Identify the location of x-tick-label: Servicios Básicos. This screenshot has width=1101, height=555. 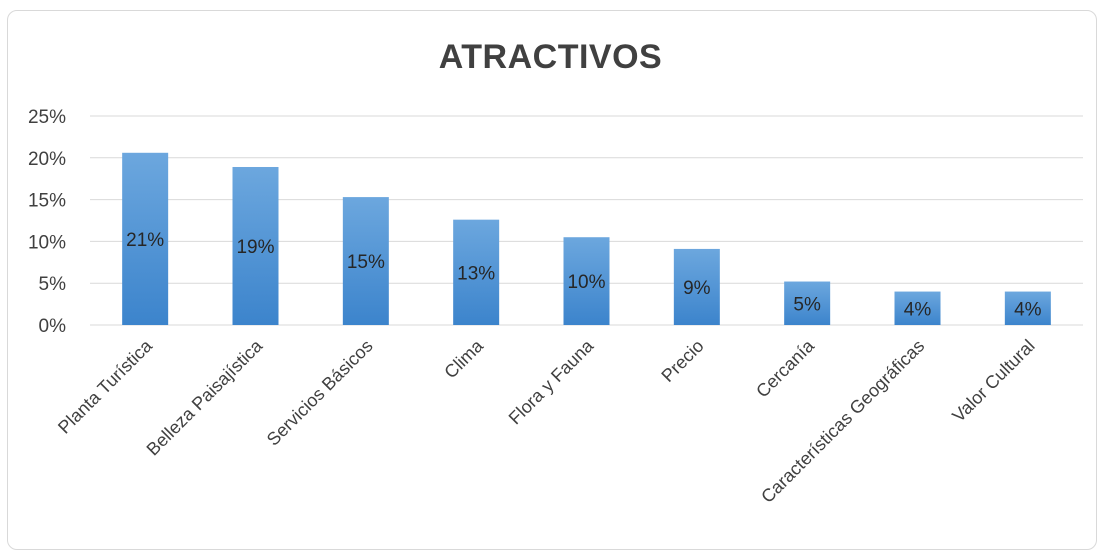
(320, 393).